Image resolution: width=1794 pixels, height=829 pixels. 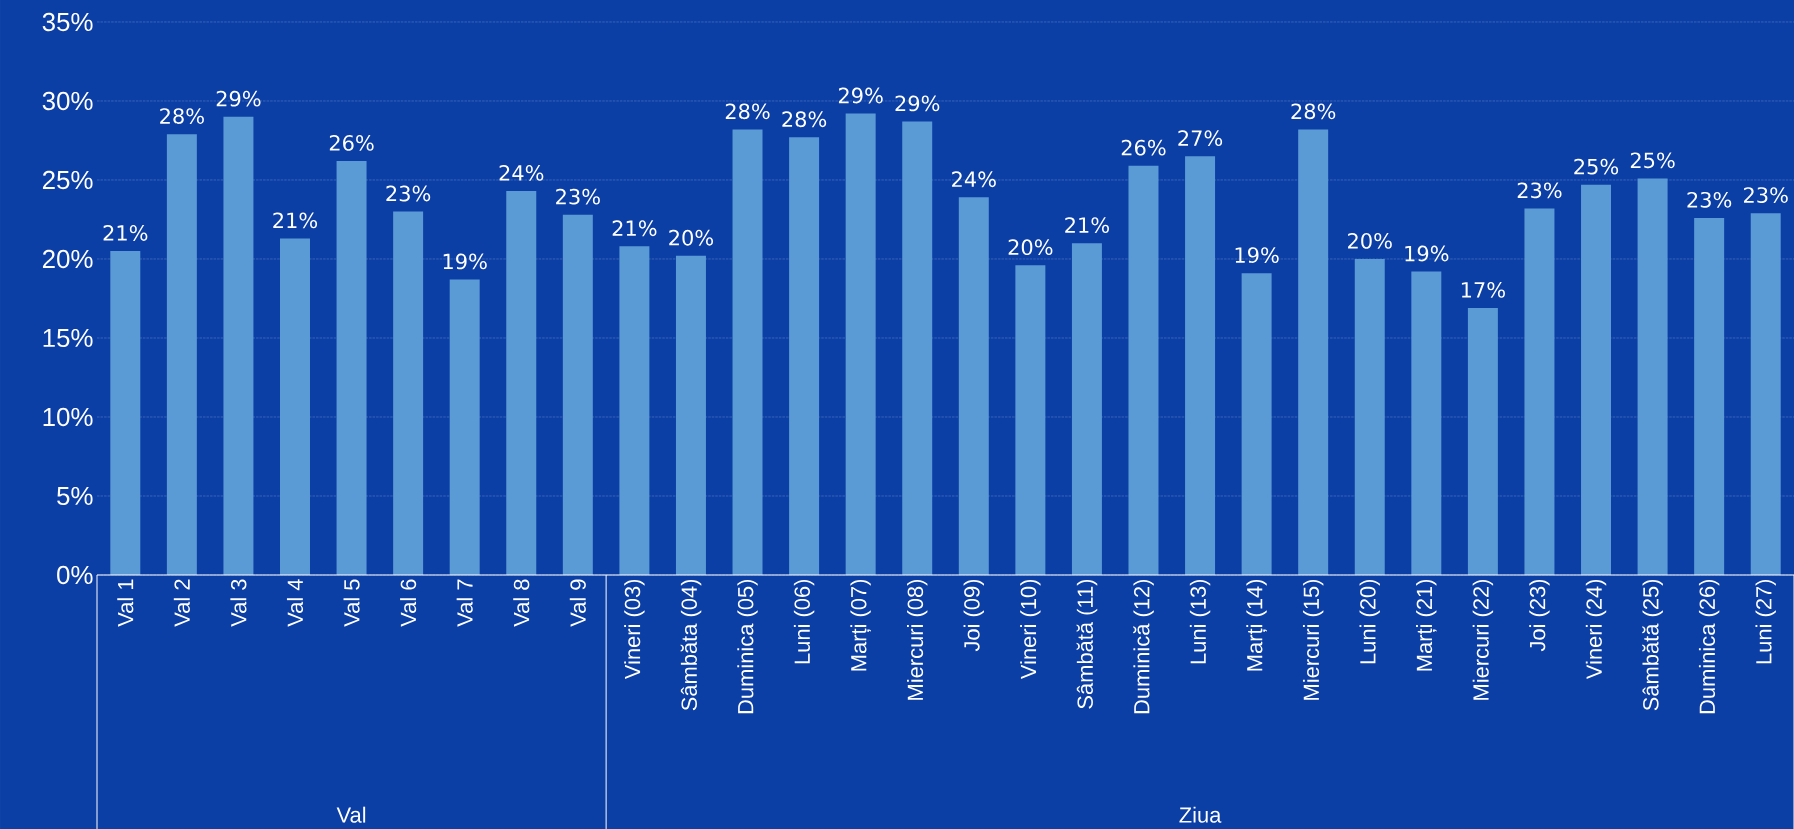 What do you see at coordinates (973, 615) in the screenshot?
I see `x-tick-label: Joi (09)` at bounding box center [973, 615].